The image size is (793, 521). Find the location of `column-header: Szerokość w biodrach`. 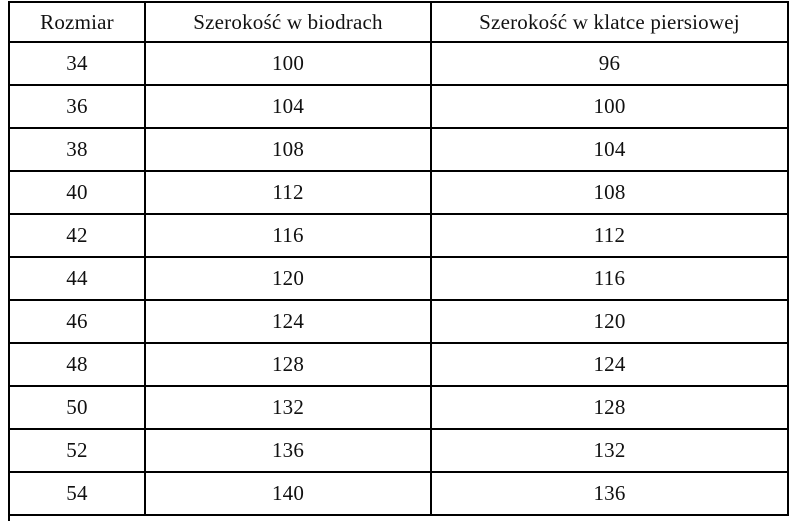

column-header: Szerokość w biodrach is located at coordinates (288, 22).